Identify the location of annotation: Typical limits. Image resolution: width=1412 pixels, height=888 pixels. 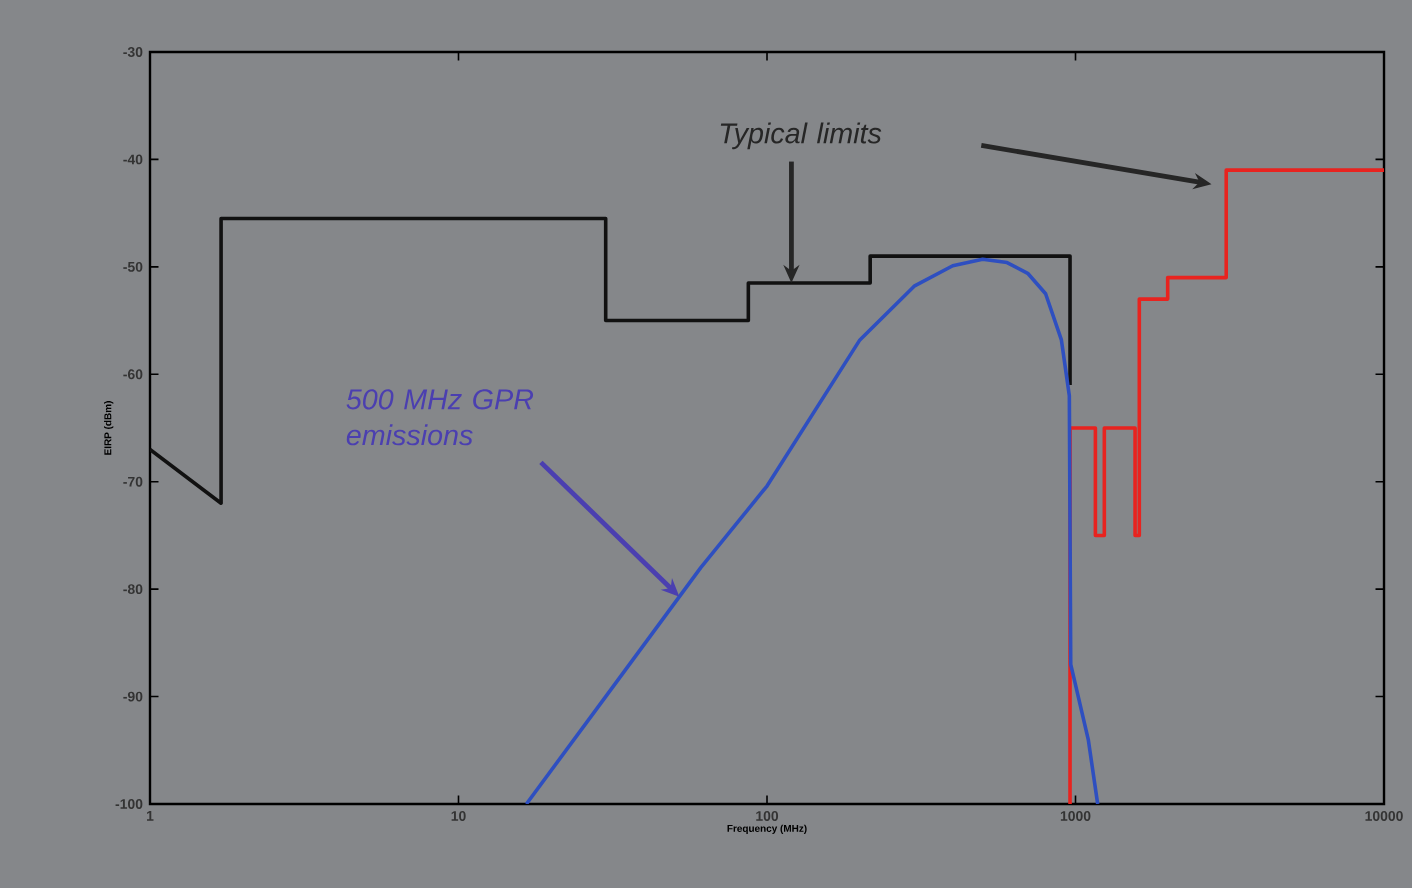
(801, 136).